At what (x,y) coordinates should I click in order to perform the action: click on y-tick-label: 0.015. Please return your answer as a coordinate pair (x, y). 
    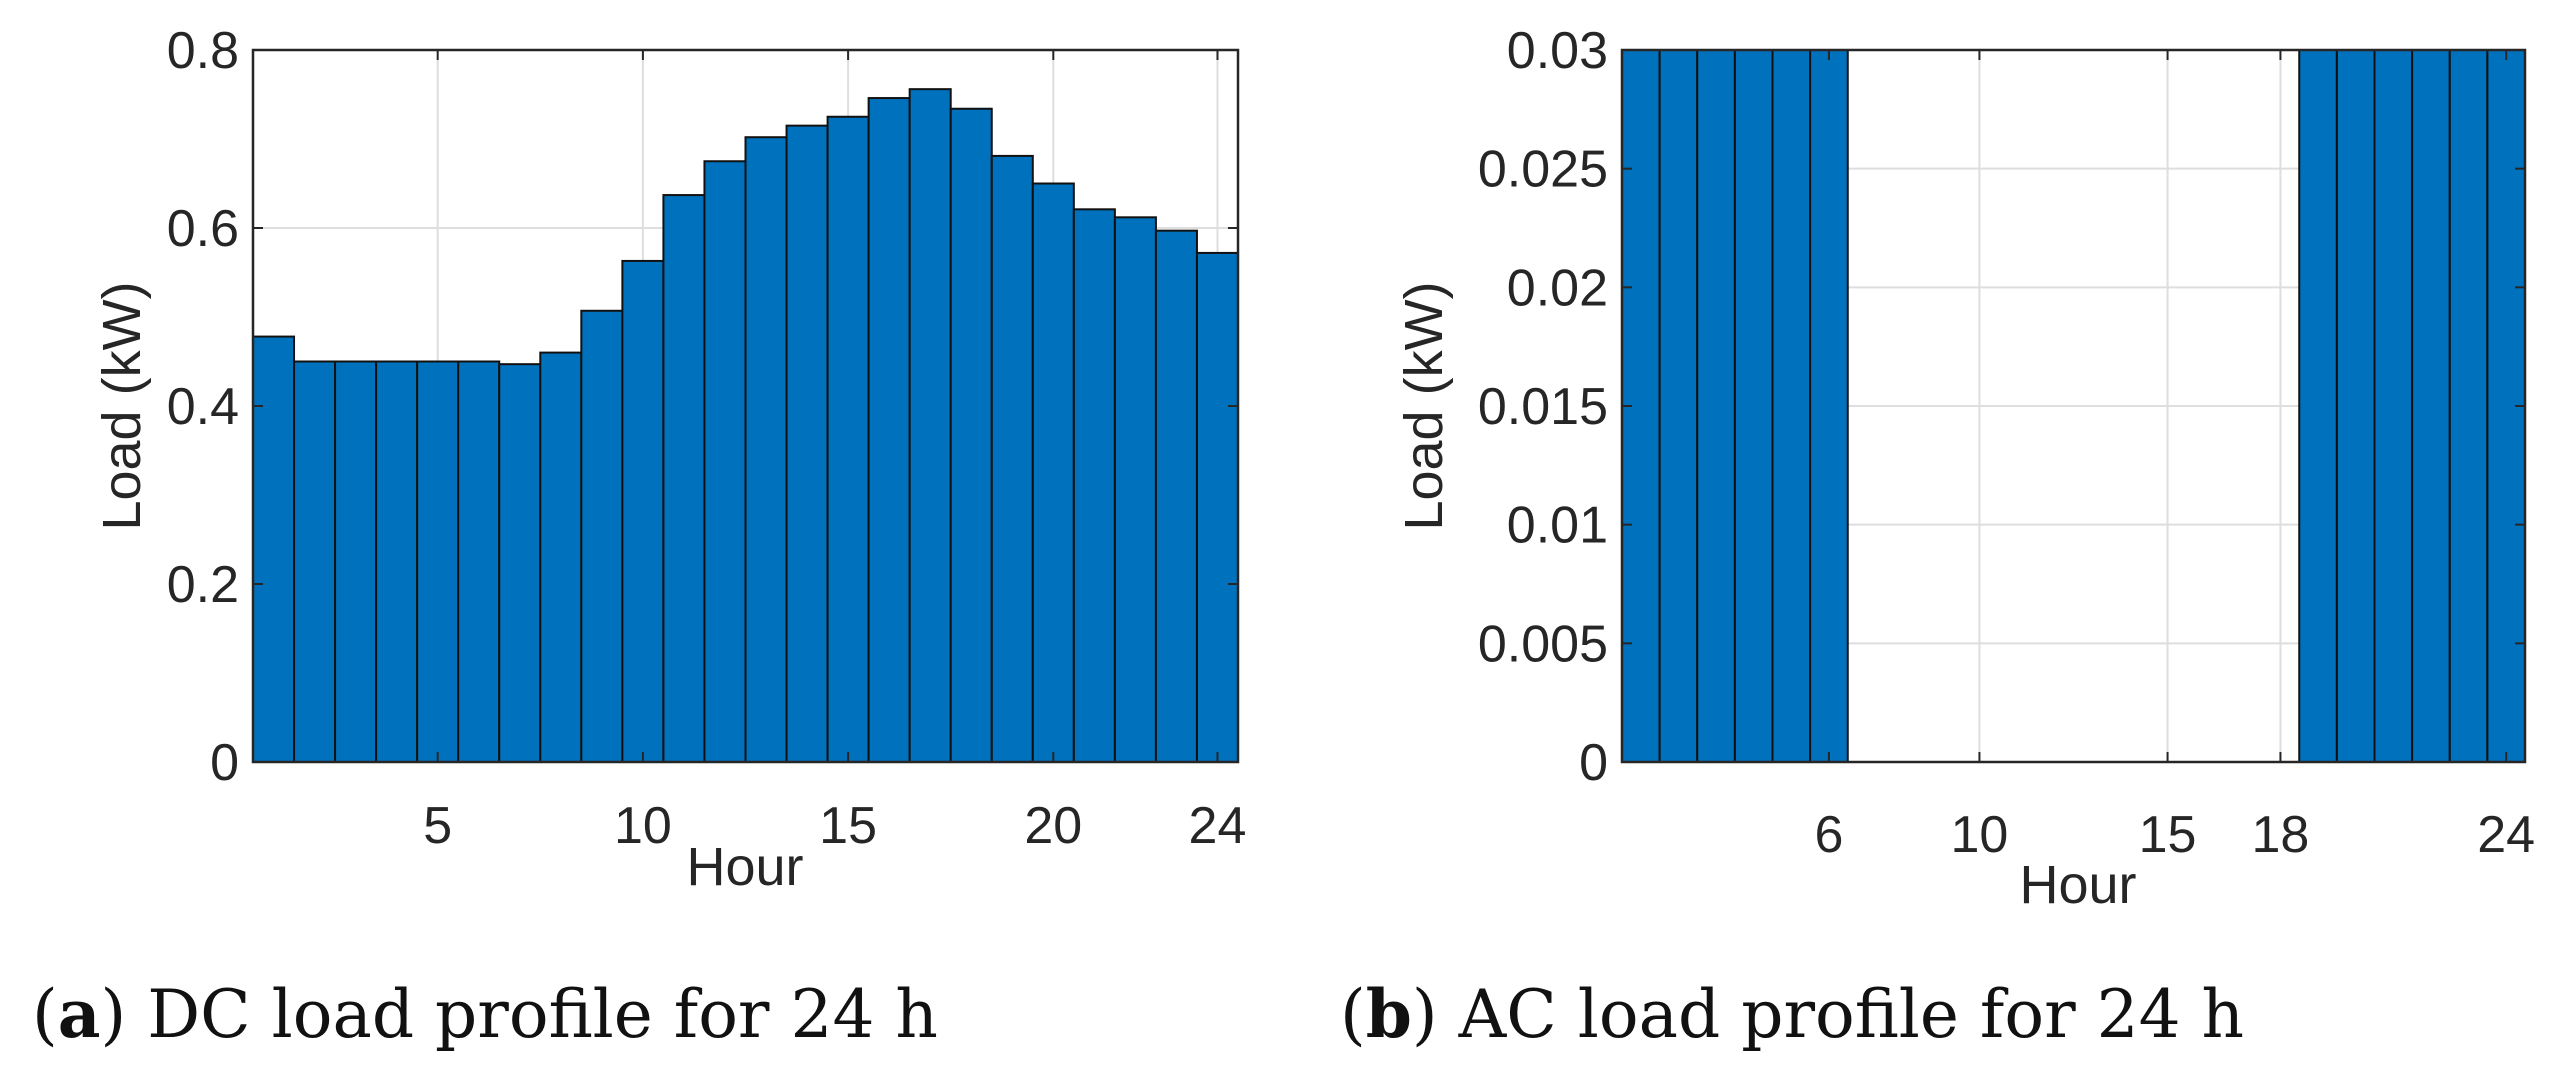
    Looking at the image, I should click on (1543, 407).